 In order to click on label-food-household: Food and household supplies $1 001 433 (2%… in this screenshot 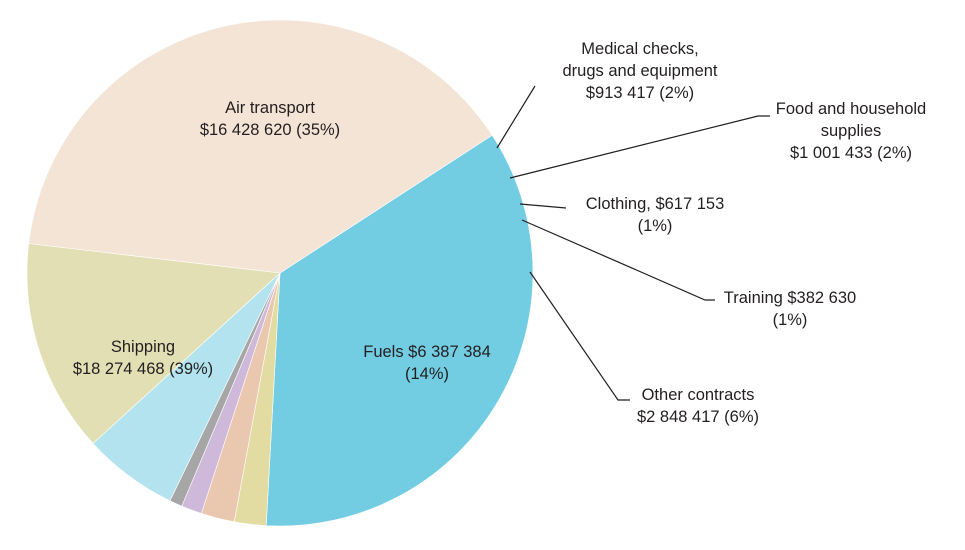, I will do `click(851, 131)`.